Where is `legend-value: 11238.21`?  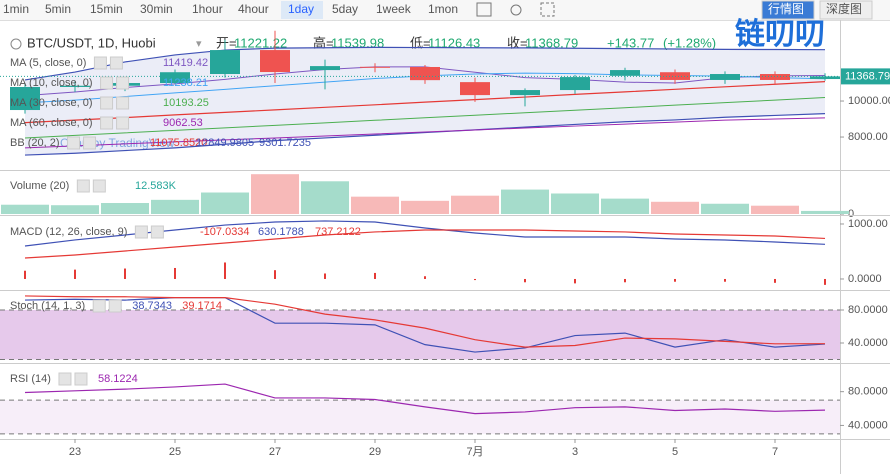
legend-value: 11238.21 is located at coordinates (185, 83).